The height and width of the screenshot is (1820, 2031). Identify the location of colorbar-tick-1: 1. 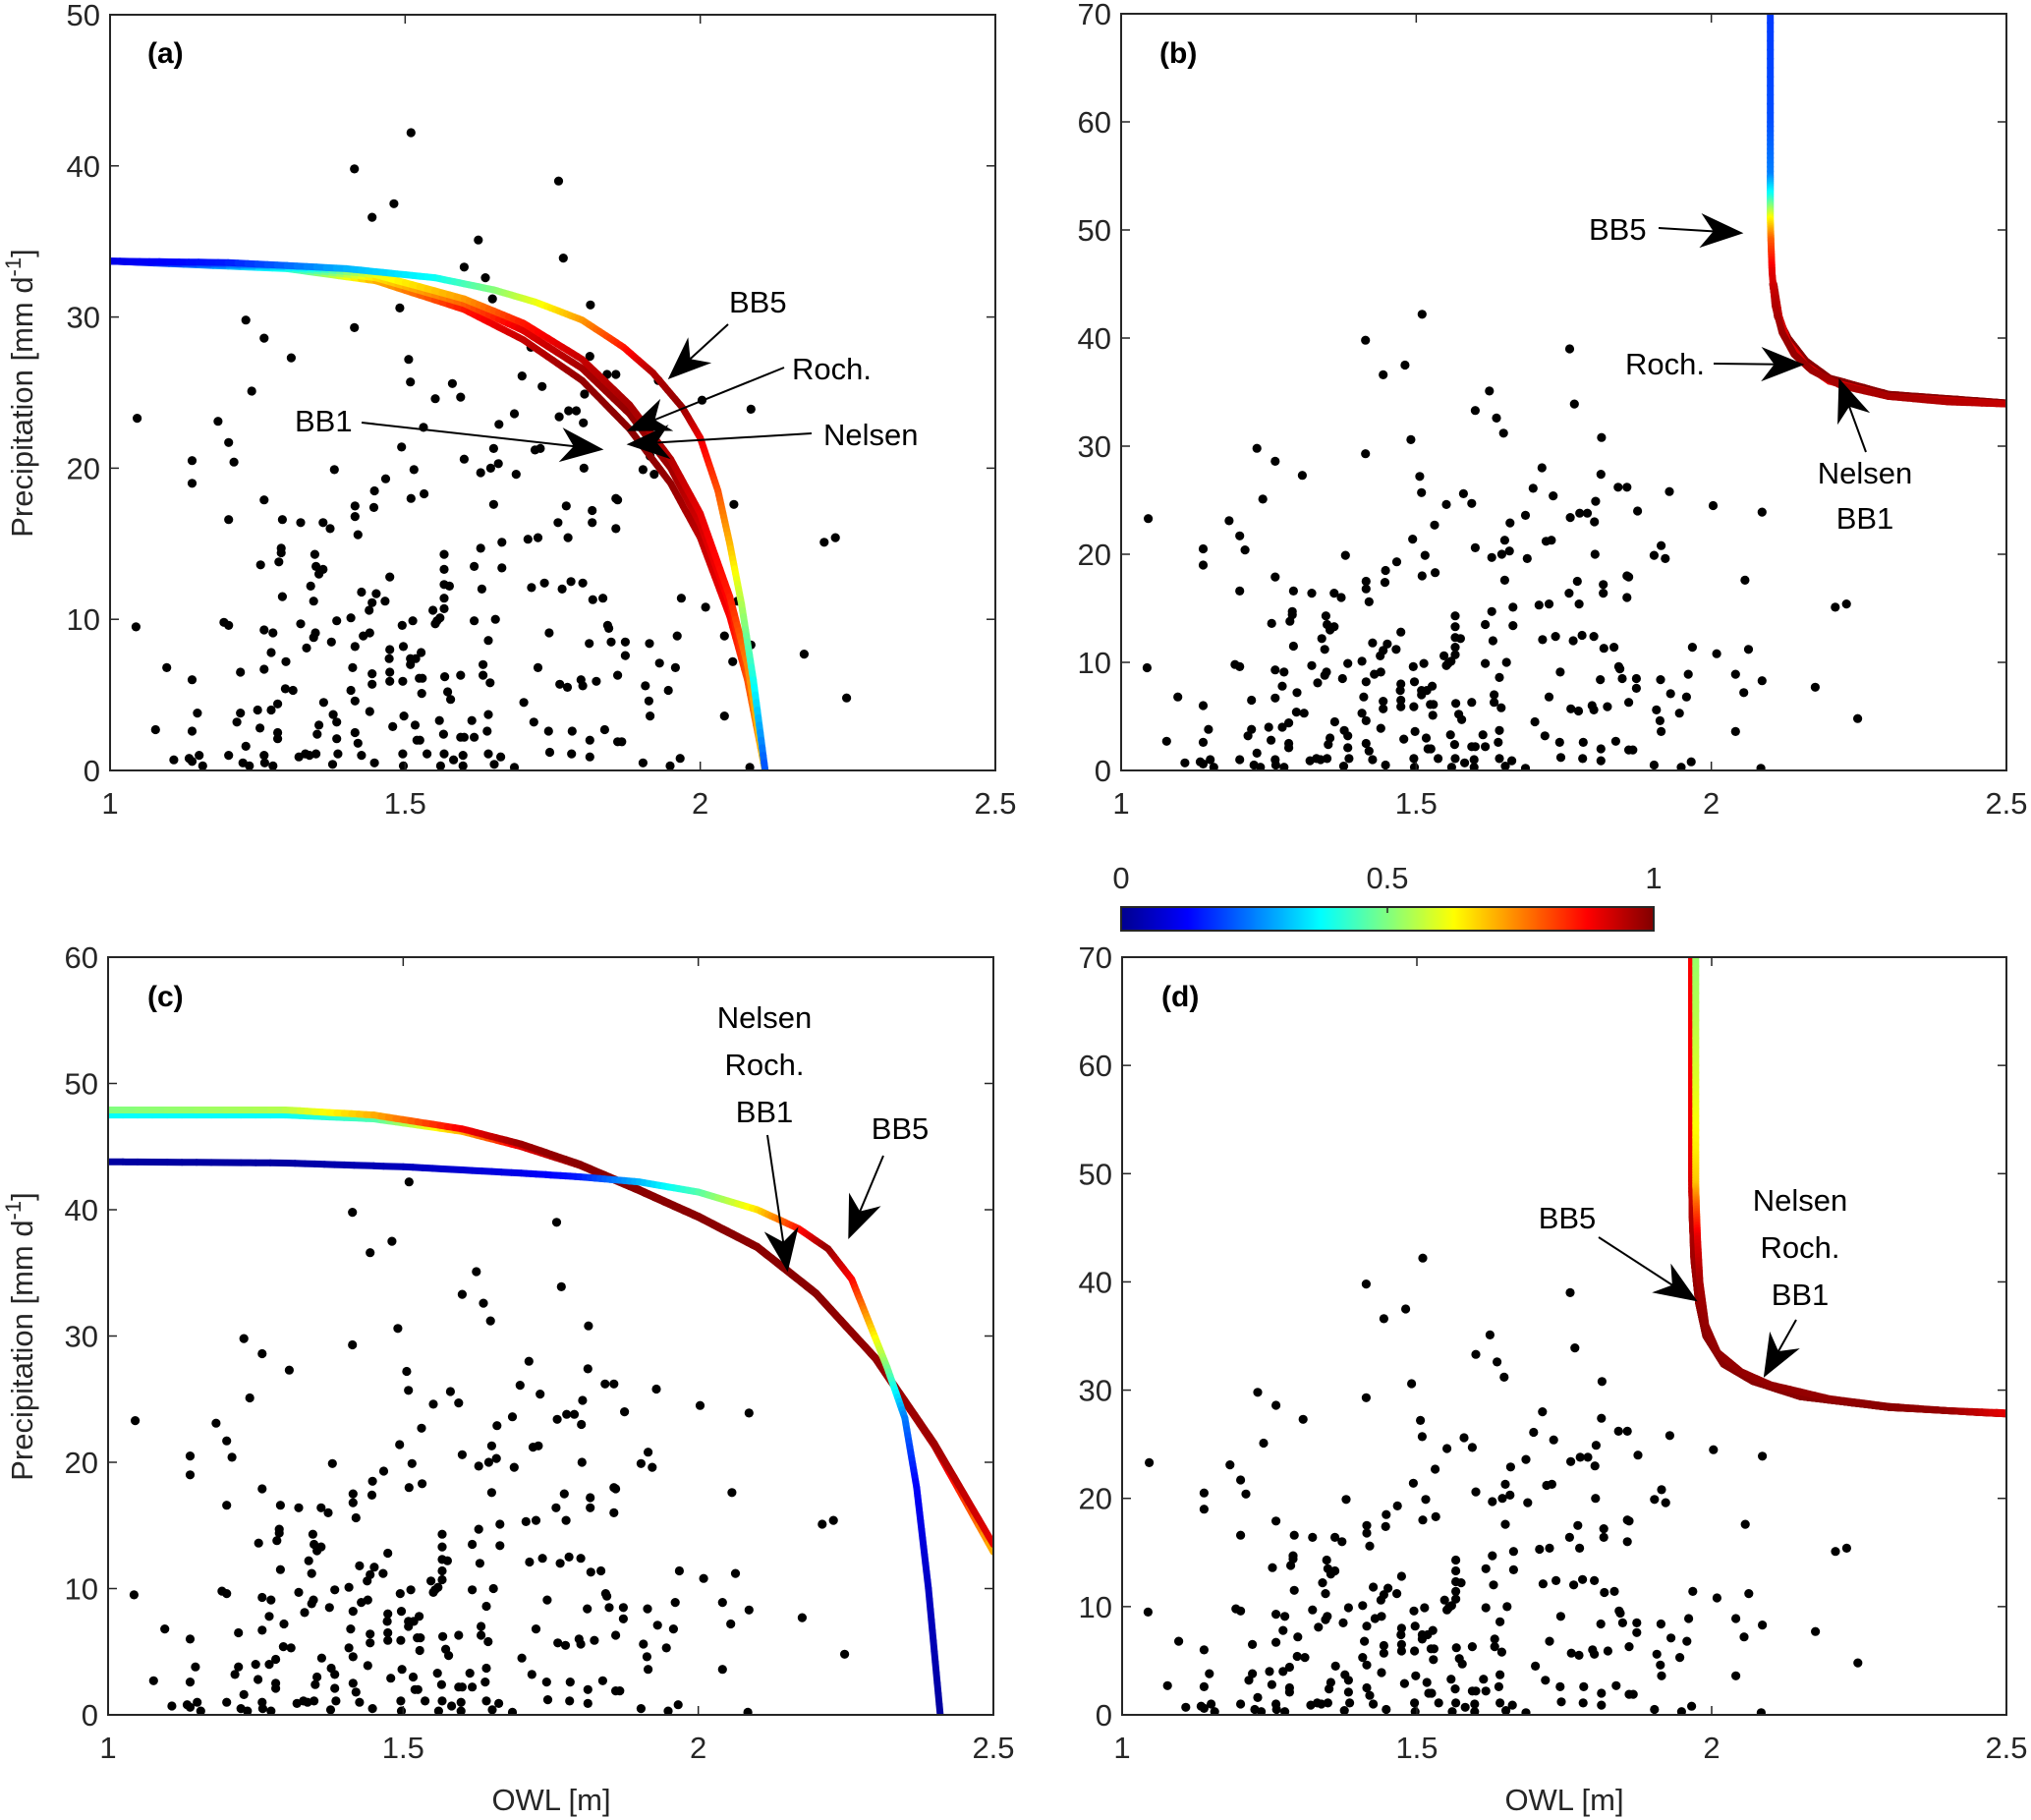
(1653, 878).